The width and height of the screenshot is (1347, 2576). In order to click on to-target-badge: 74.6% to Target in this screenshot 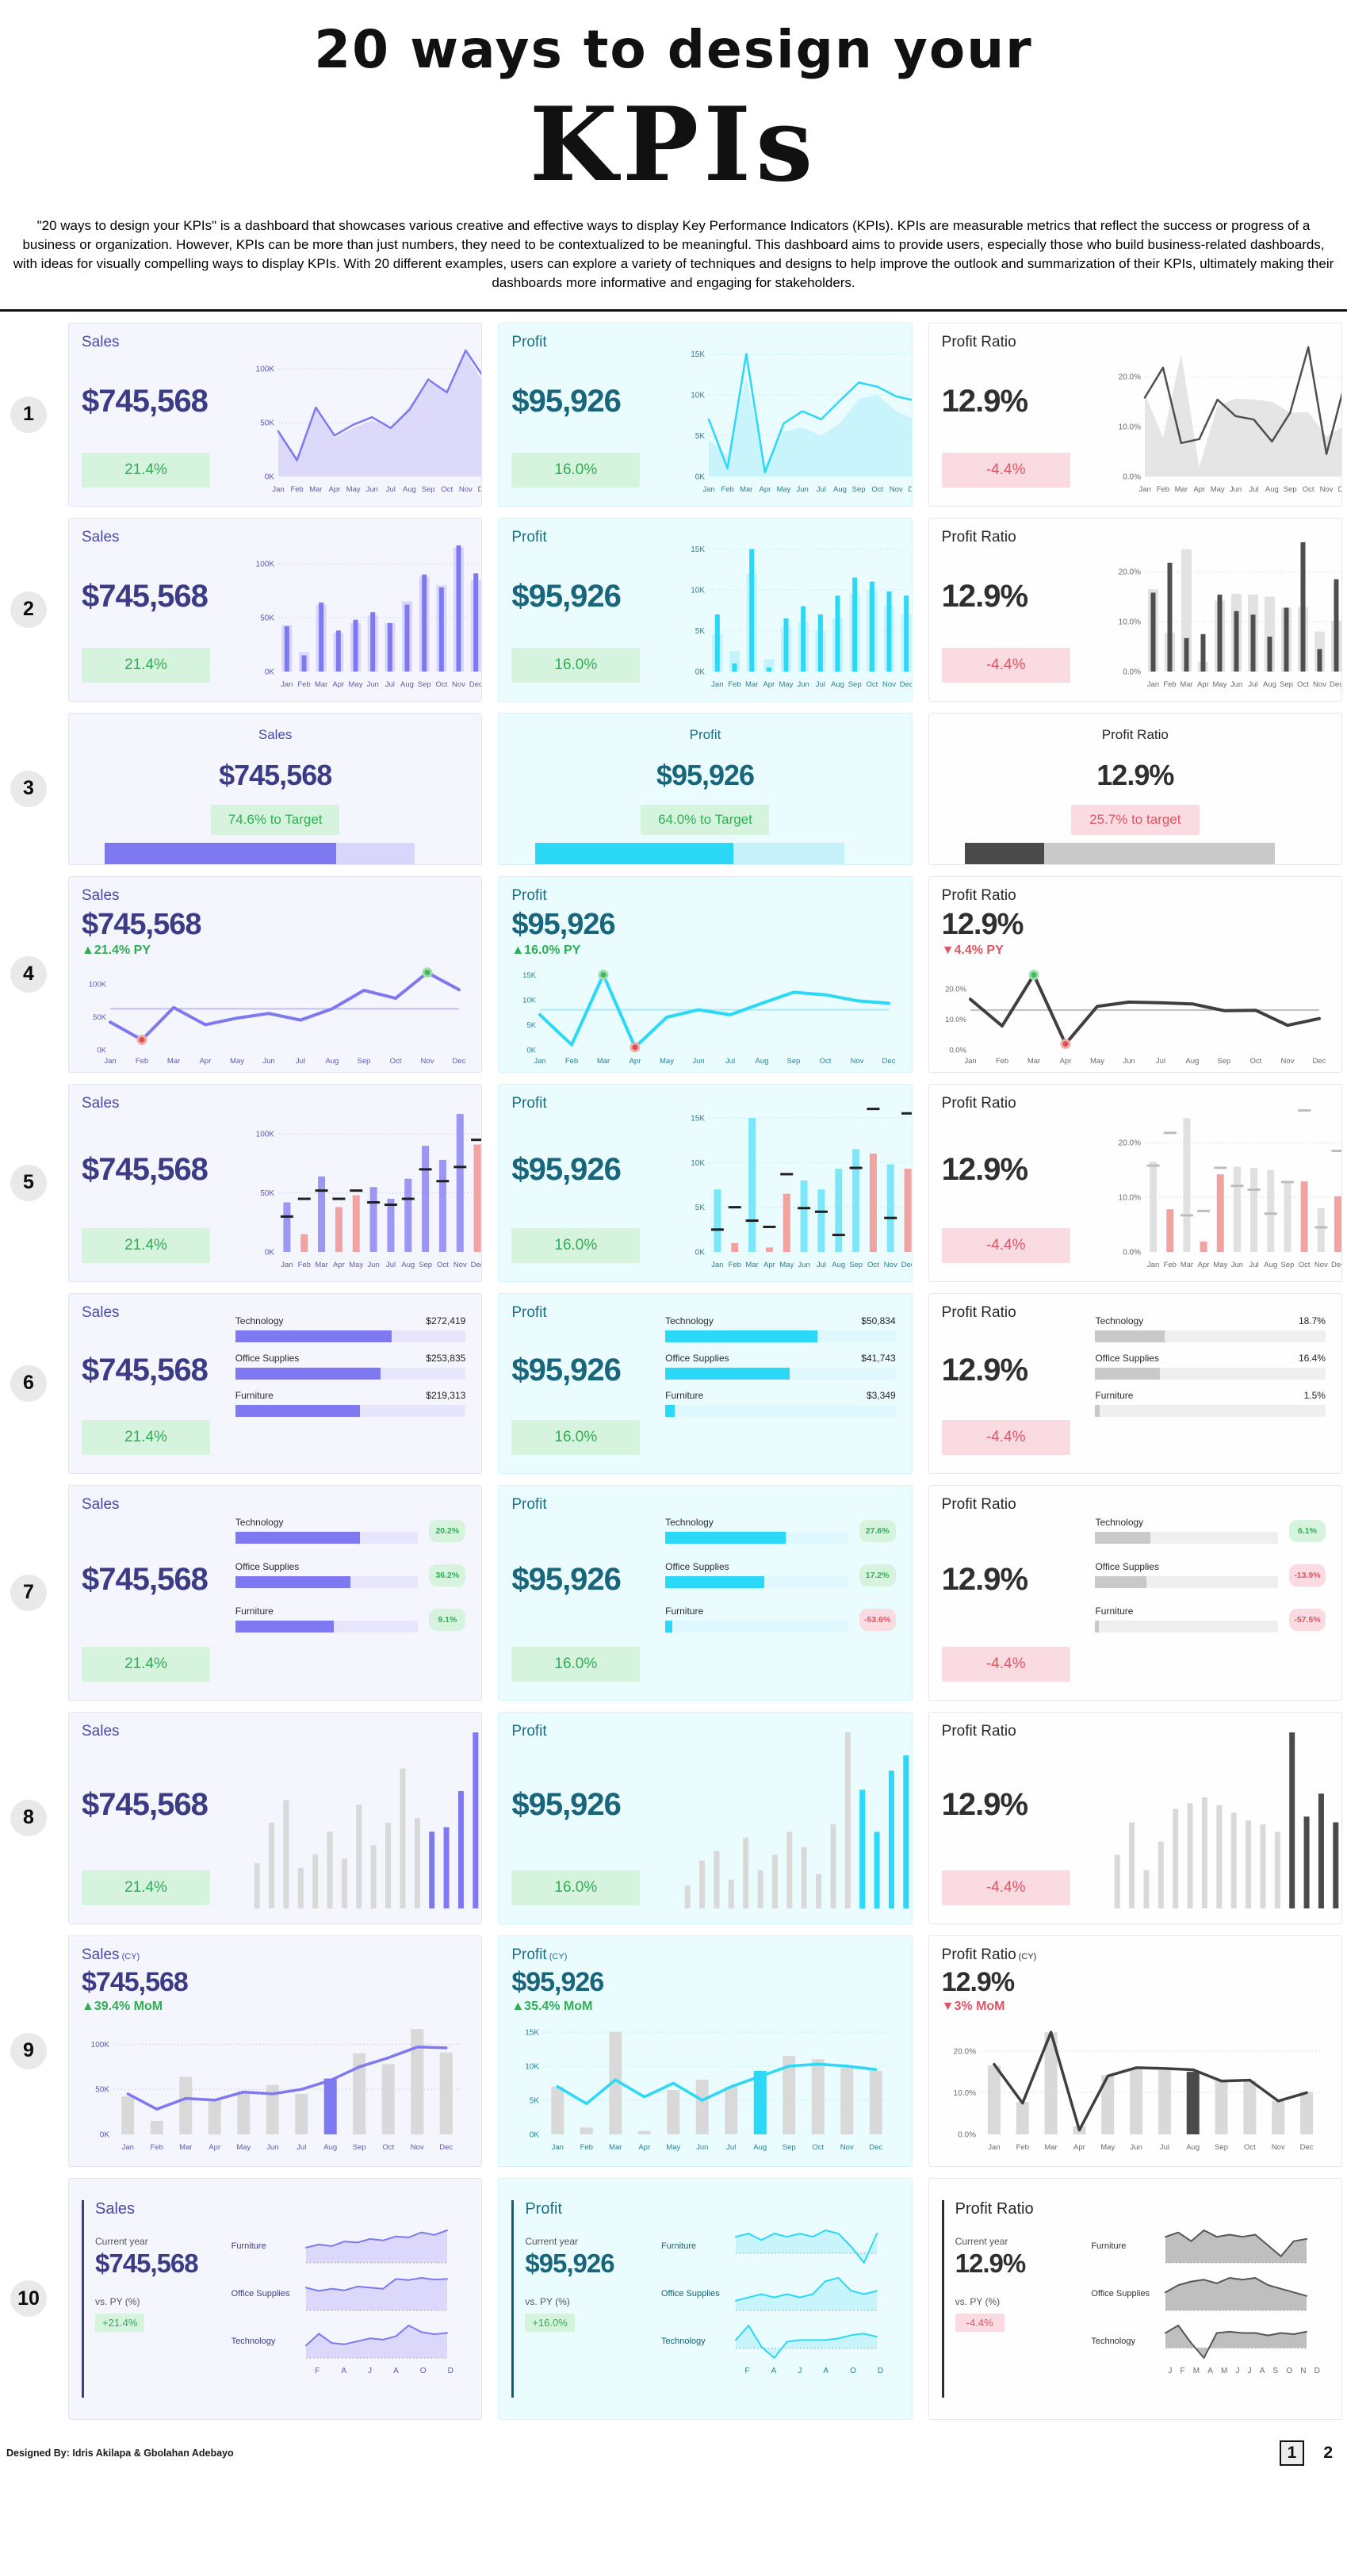, I will do `click(275, 819)`.